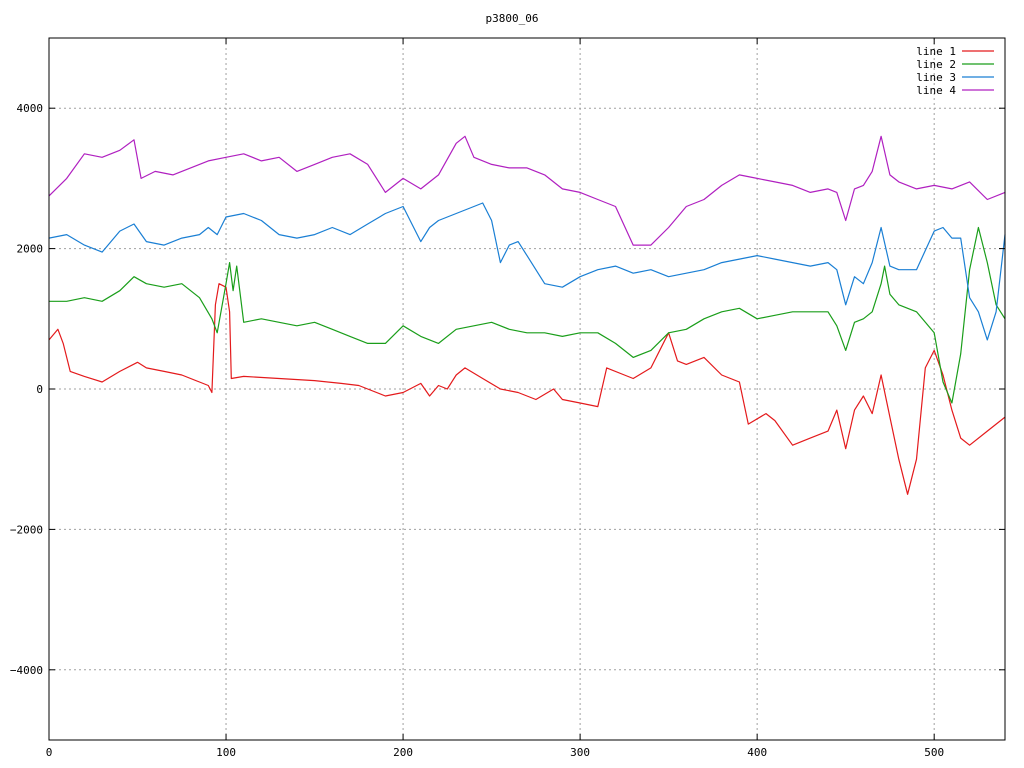  What do you see at coordinates (512, 18) in the screenshot?
I see `chart-title: p3800_06` at bounding box center [512, 18].